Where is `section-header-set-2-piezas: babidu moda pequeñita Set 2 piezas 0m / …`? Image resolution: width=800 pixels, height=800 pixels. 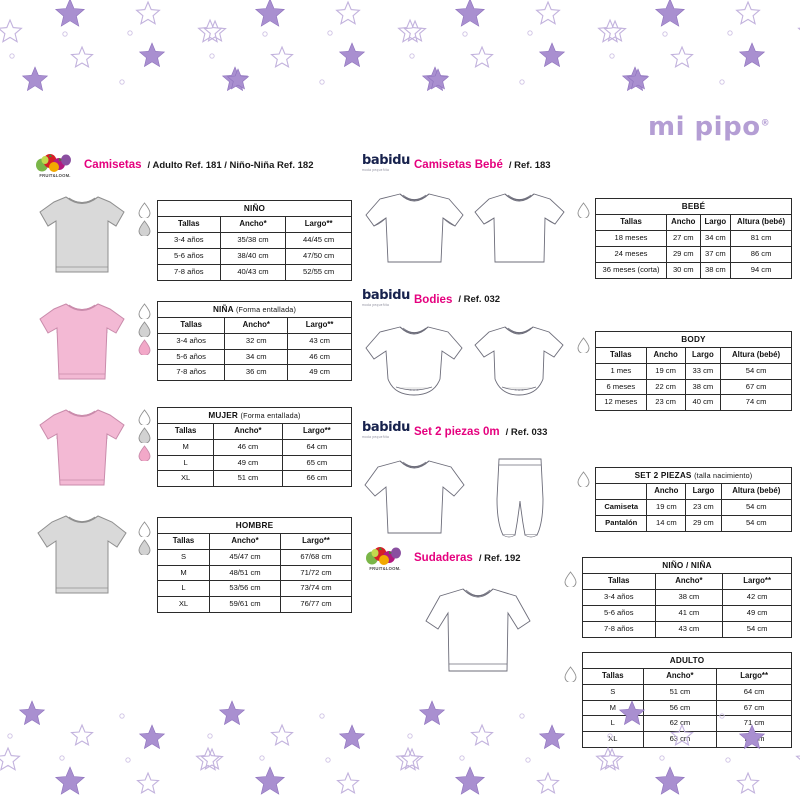 section-header-set-2-piezas: babidu moda pequeñita Set 2 piezas 0m / … is located at coordinates (577, 432).